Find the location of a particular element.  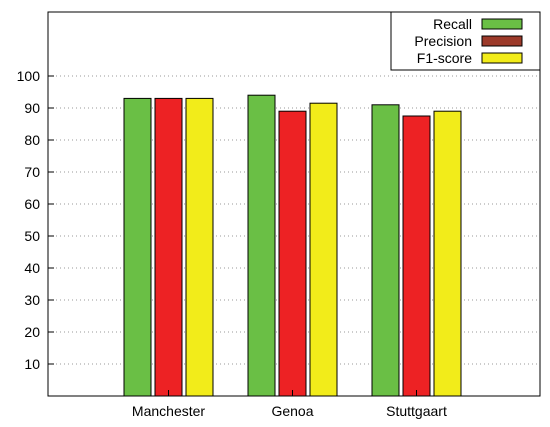

y-tick-label: 70 is located at coordinates (32, 172).